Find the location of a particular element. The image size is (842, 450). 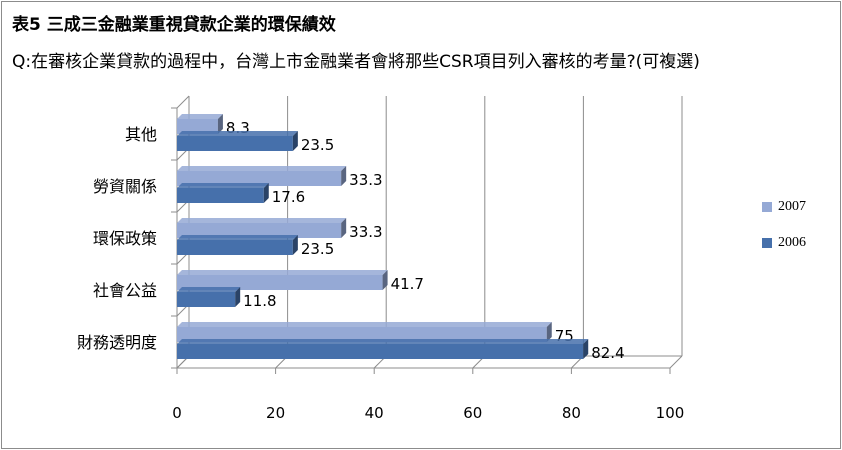

x-tick-label: 20 is located at coordinates (275, 413).